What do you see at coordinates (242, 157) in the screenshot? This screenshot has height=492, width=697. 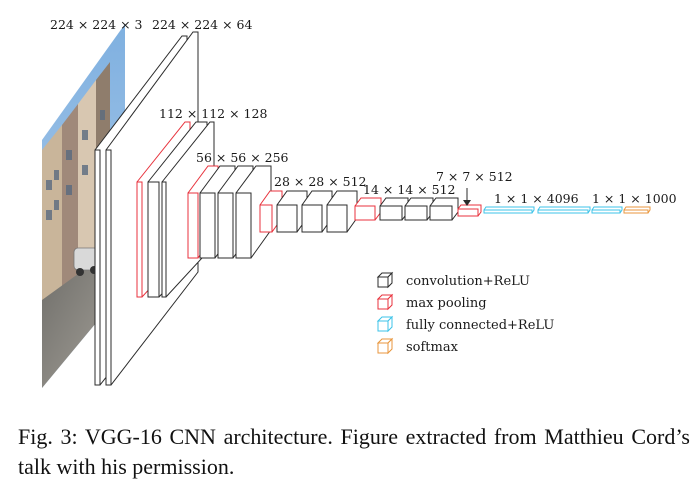 I see `dim-label-conv3: 56 × 56 × 256` at bounding box center [242, 157].